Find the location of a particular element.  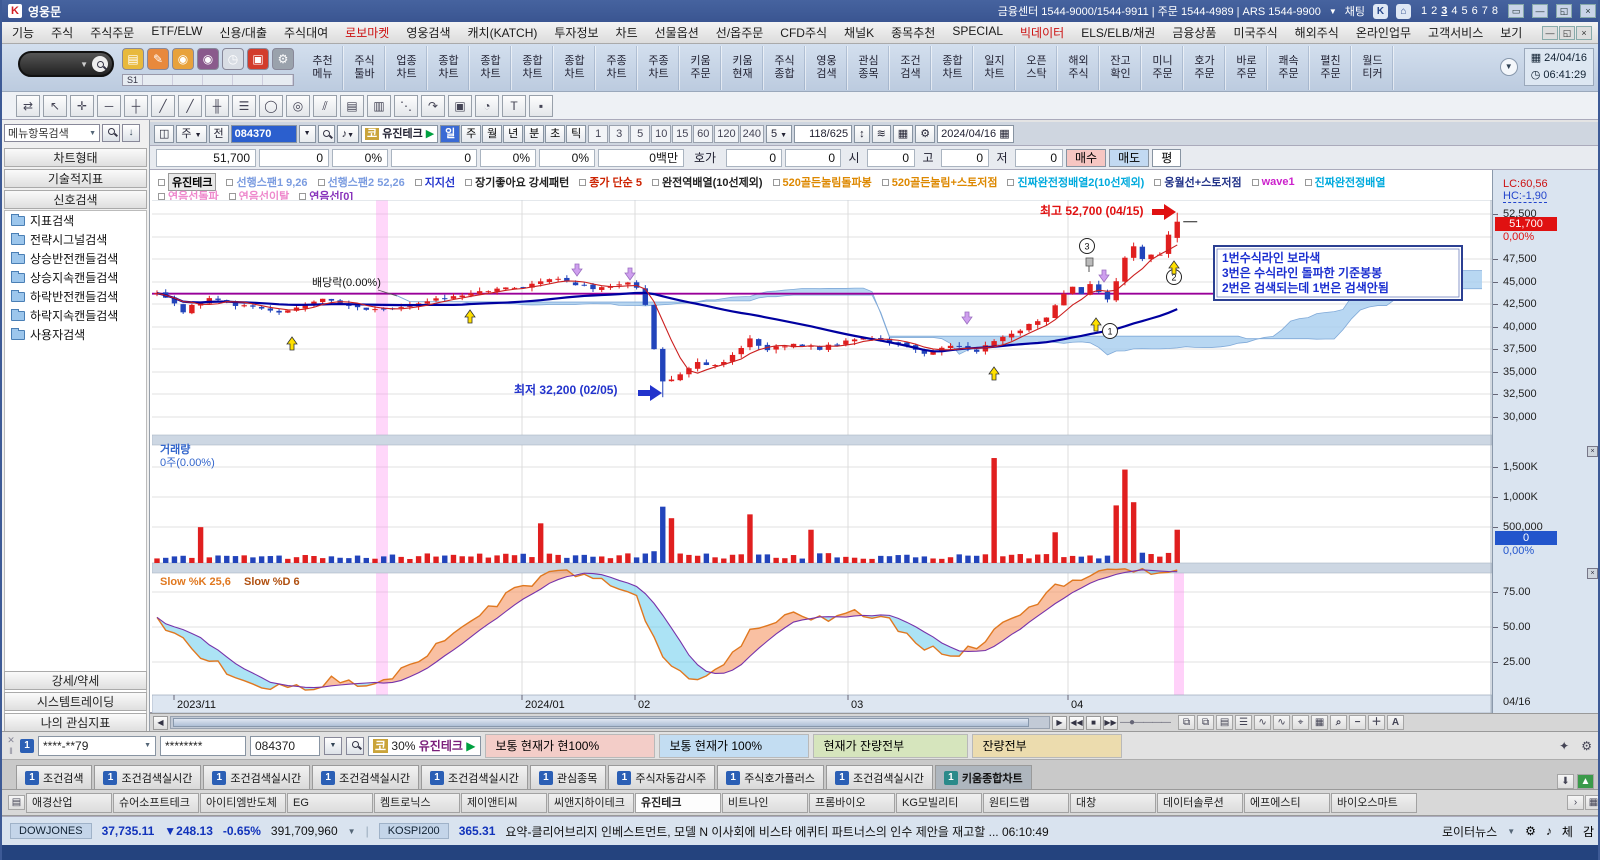

draw-tool-icon-17: ◔ is located at coordinates (487, 105).